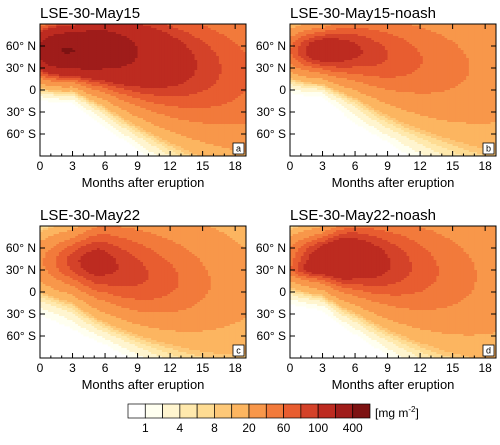  Describe the element at coordinates (21, 112) in the screenshot. I see `y-tick-label: 30° S` at that location.